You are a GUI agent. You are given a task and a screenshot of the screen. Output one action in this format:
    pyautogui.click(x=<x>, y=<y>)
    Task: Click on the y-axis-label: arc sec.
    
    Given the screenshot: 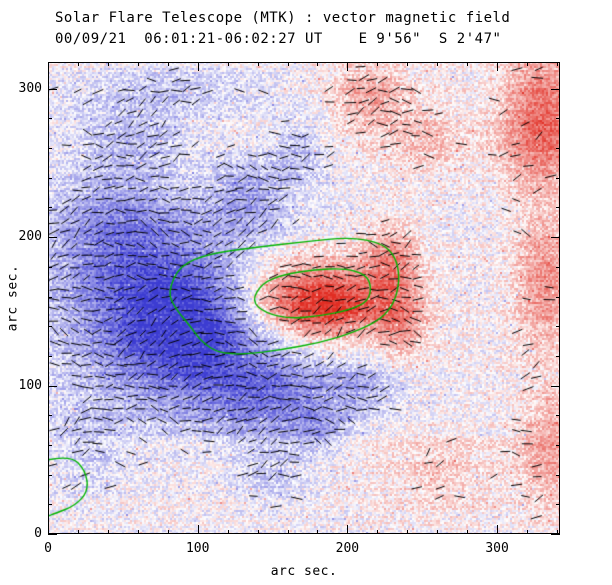 What is the action you would take?
    pyautogui.click(x=13, y=298)
    